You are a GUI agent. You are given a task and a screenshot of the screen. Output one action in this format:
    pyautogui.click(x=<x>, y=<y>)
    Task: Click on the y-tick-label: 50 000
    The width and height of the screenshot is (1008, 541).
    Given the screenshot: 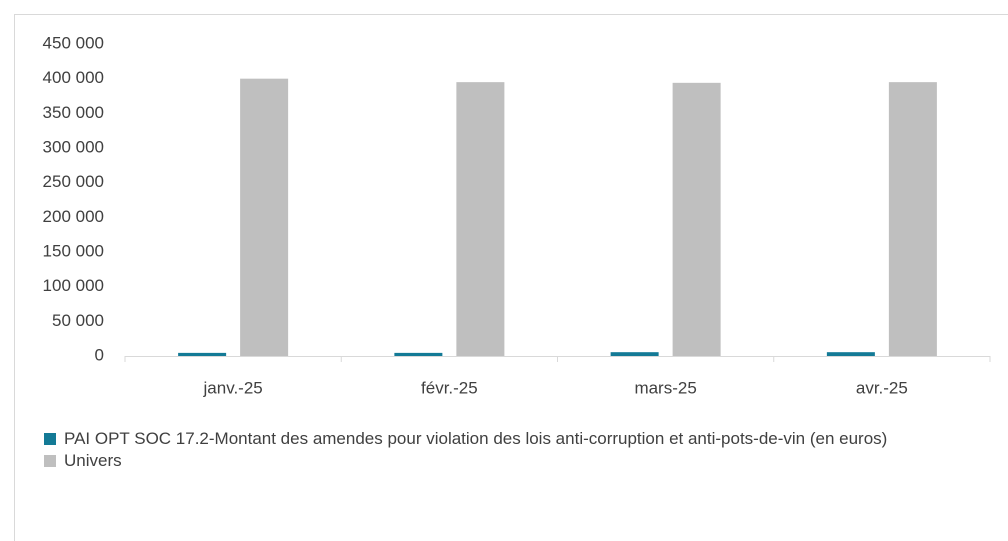 What is the action you would take?
    pyautogui.click(x=78, y=320)
    